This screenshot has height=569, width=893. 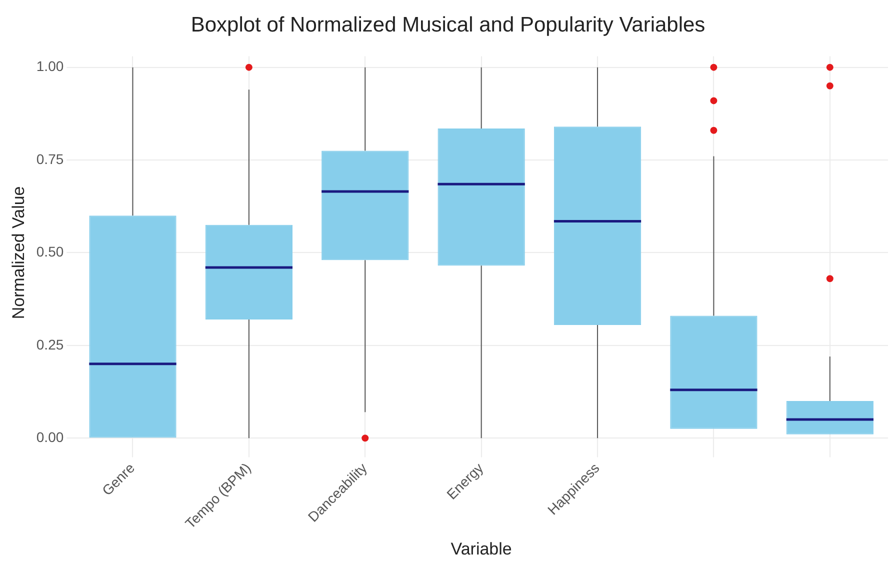 What do you see at coordinates (50, 252) in the screenshot?
I see `y-tick-label: 0.50` at bounding box center [50, 252].